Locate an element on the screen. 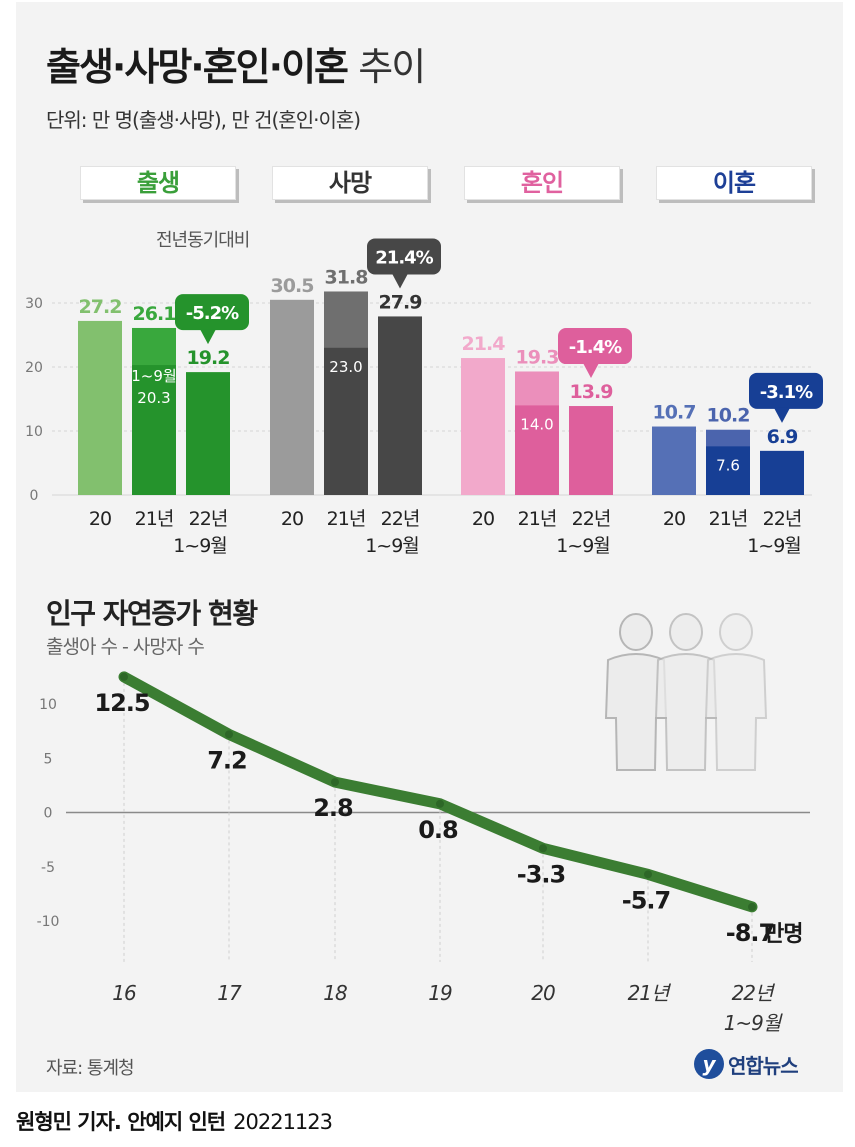 The height and width of the screenshot is (1147, 855). yoy-bubble-이혼 is located at coordinates (786, 390).